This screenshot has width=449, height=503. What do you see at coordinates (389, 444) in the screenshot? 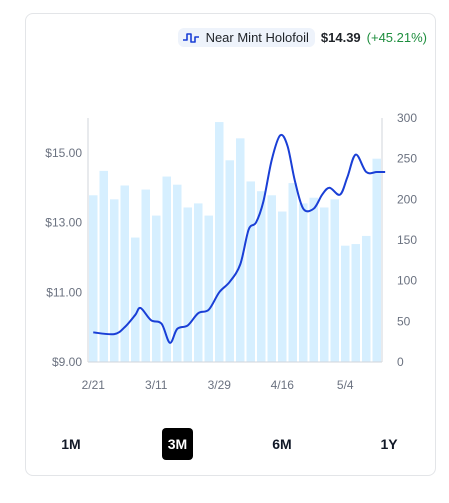
I see `range-button-1y: 1Y` at bounding box center [389, 444].